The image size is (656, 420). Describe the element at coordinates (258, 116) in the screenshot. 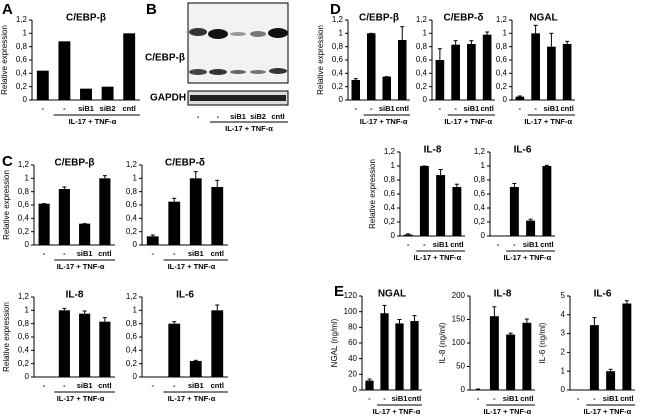

I see `lane-label: siB2` at that location.